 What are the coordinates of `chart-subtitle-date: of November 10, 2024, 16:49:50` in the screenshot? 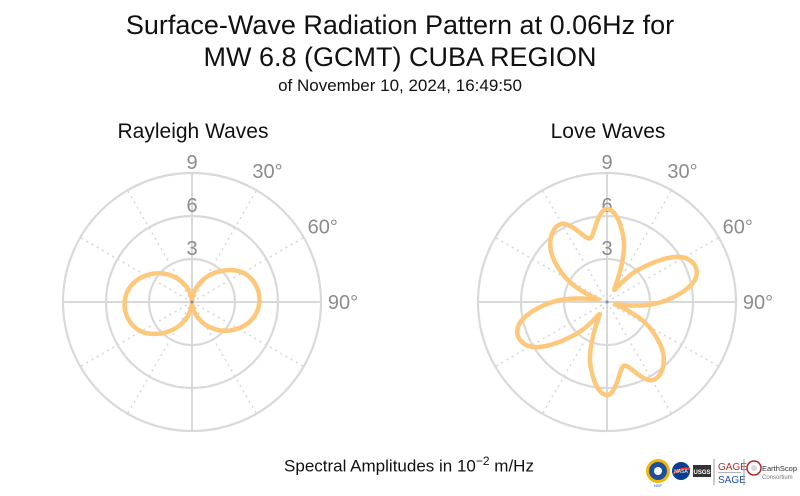 It's located at (400, 85).